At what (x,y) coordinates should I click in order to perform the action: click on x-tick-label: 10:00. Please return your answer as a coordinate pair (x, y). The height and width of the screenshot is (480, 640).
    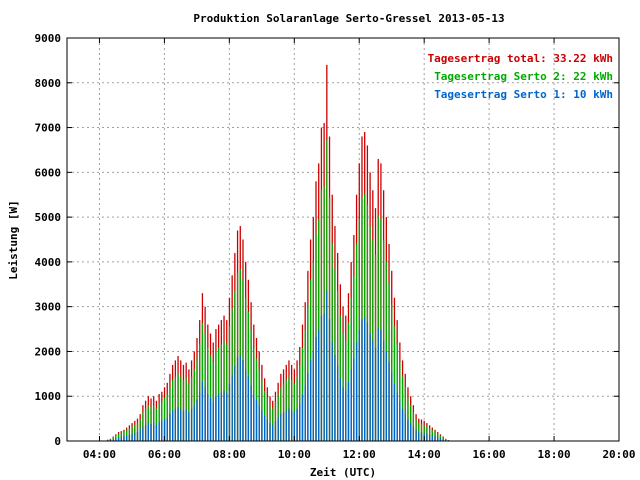
    Looking at the image, I should click on (294, 454).